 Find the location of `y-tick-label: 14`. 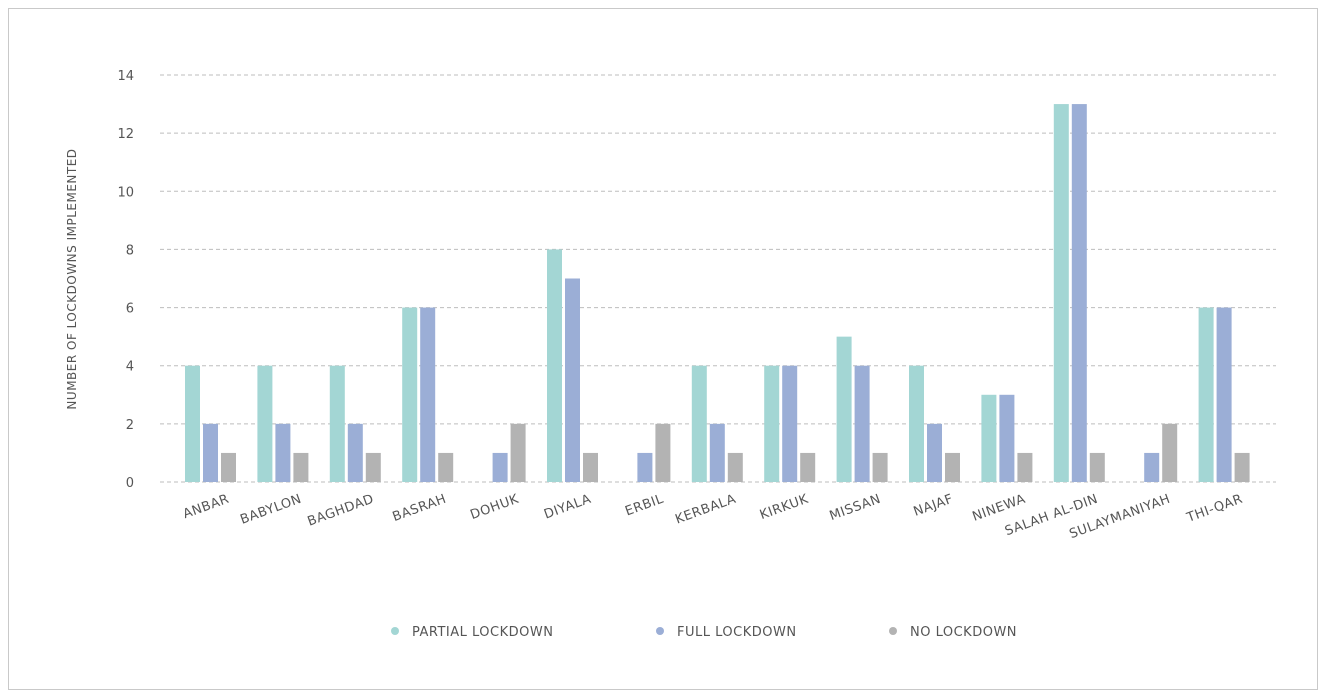

y-tick-label: 14 is located at coordinates (125, 76).